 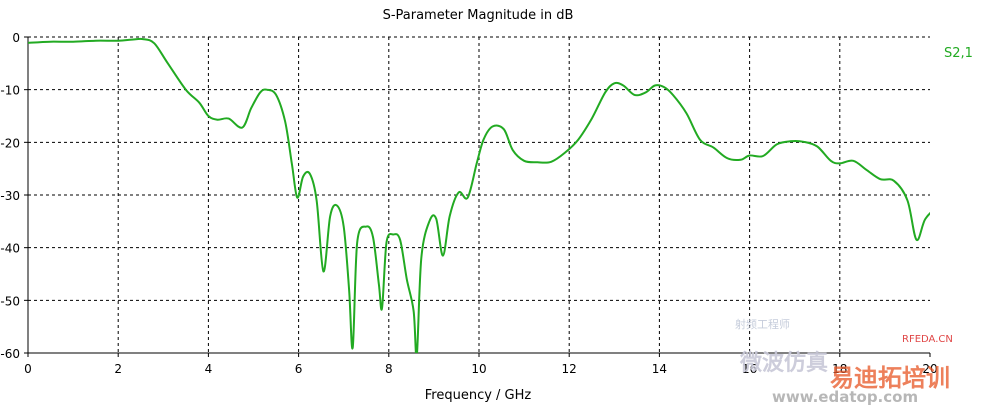 What do you see at coordinates (845, 397) in the screenshot?
I see `watermark-text-5: www.edatop.com` at bounding box center [845, 397].